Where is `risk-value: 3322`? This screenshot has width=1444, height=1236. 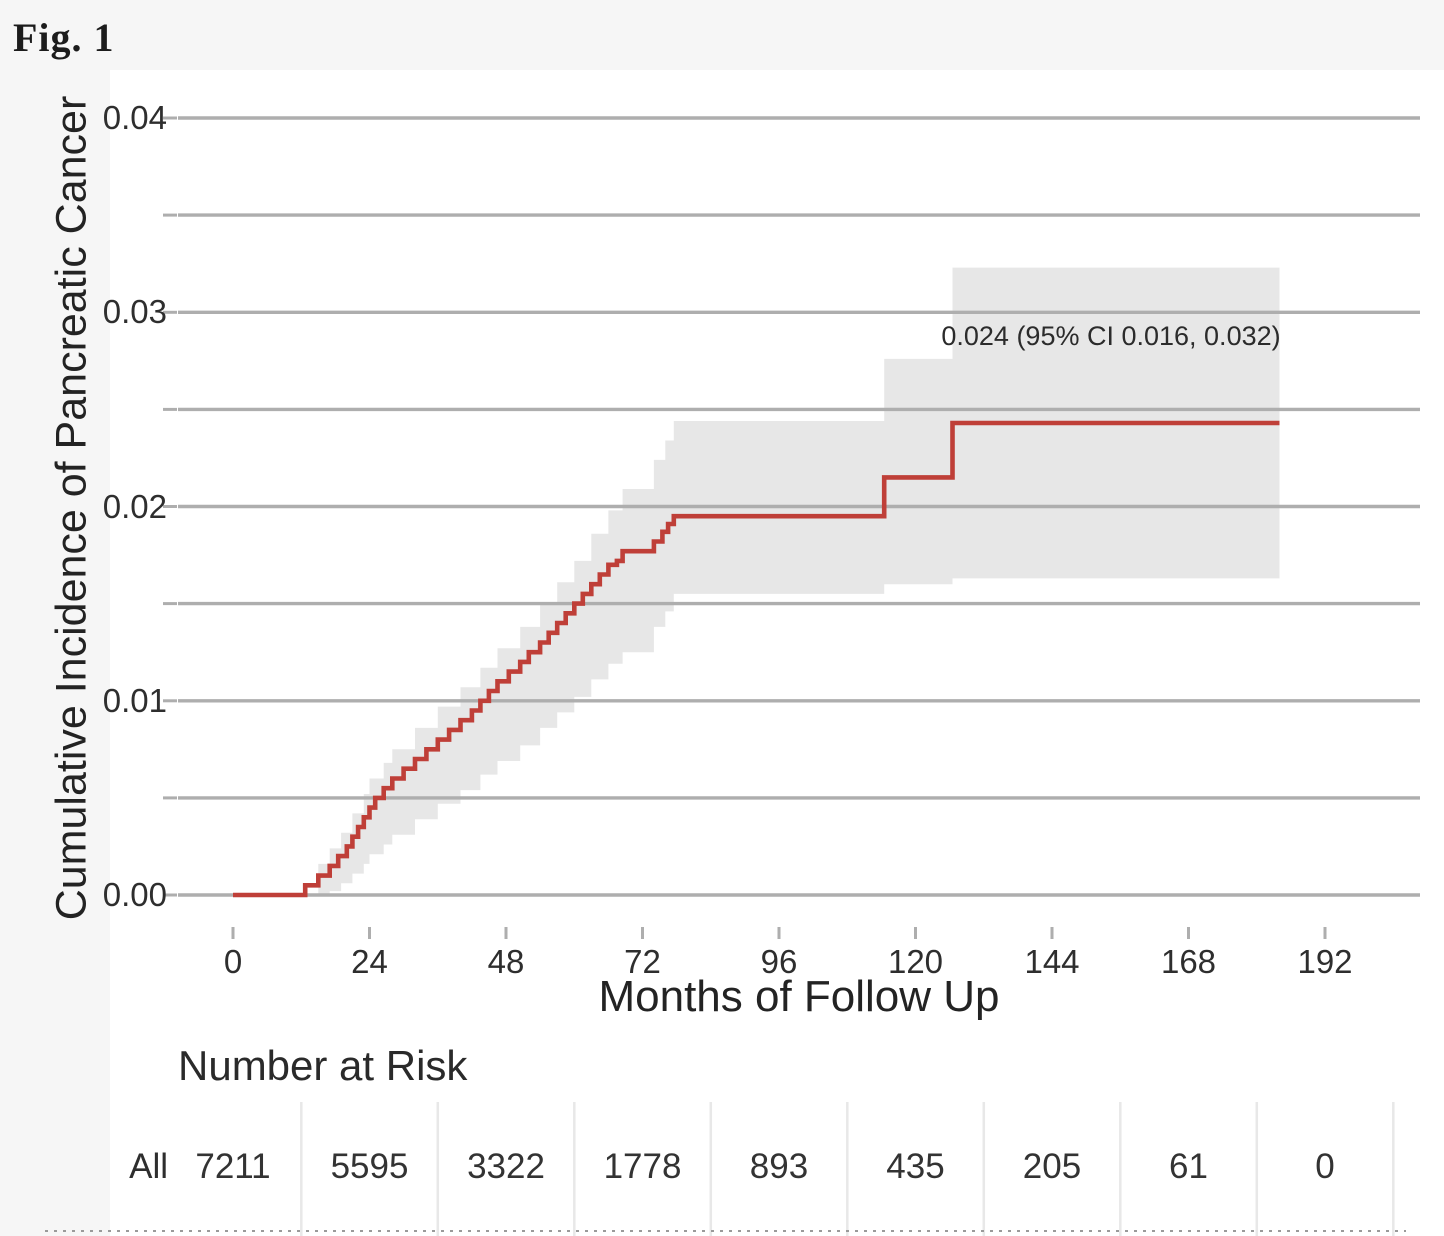
risk-value: 3322 is located at coordinates (506, 1166).